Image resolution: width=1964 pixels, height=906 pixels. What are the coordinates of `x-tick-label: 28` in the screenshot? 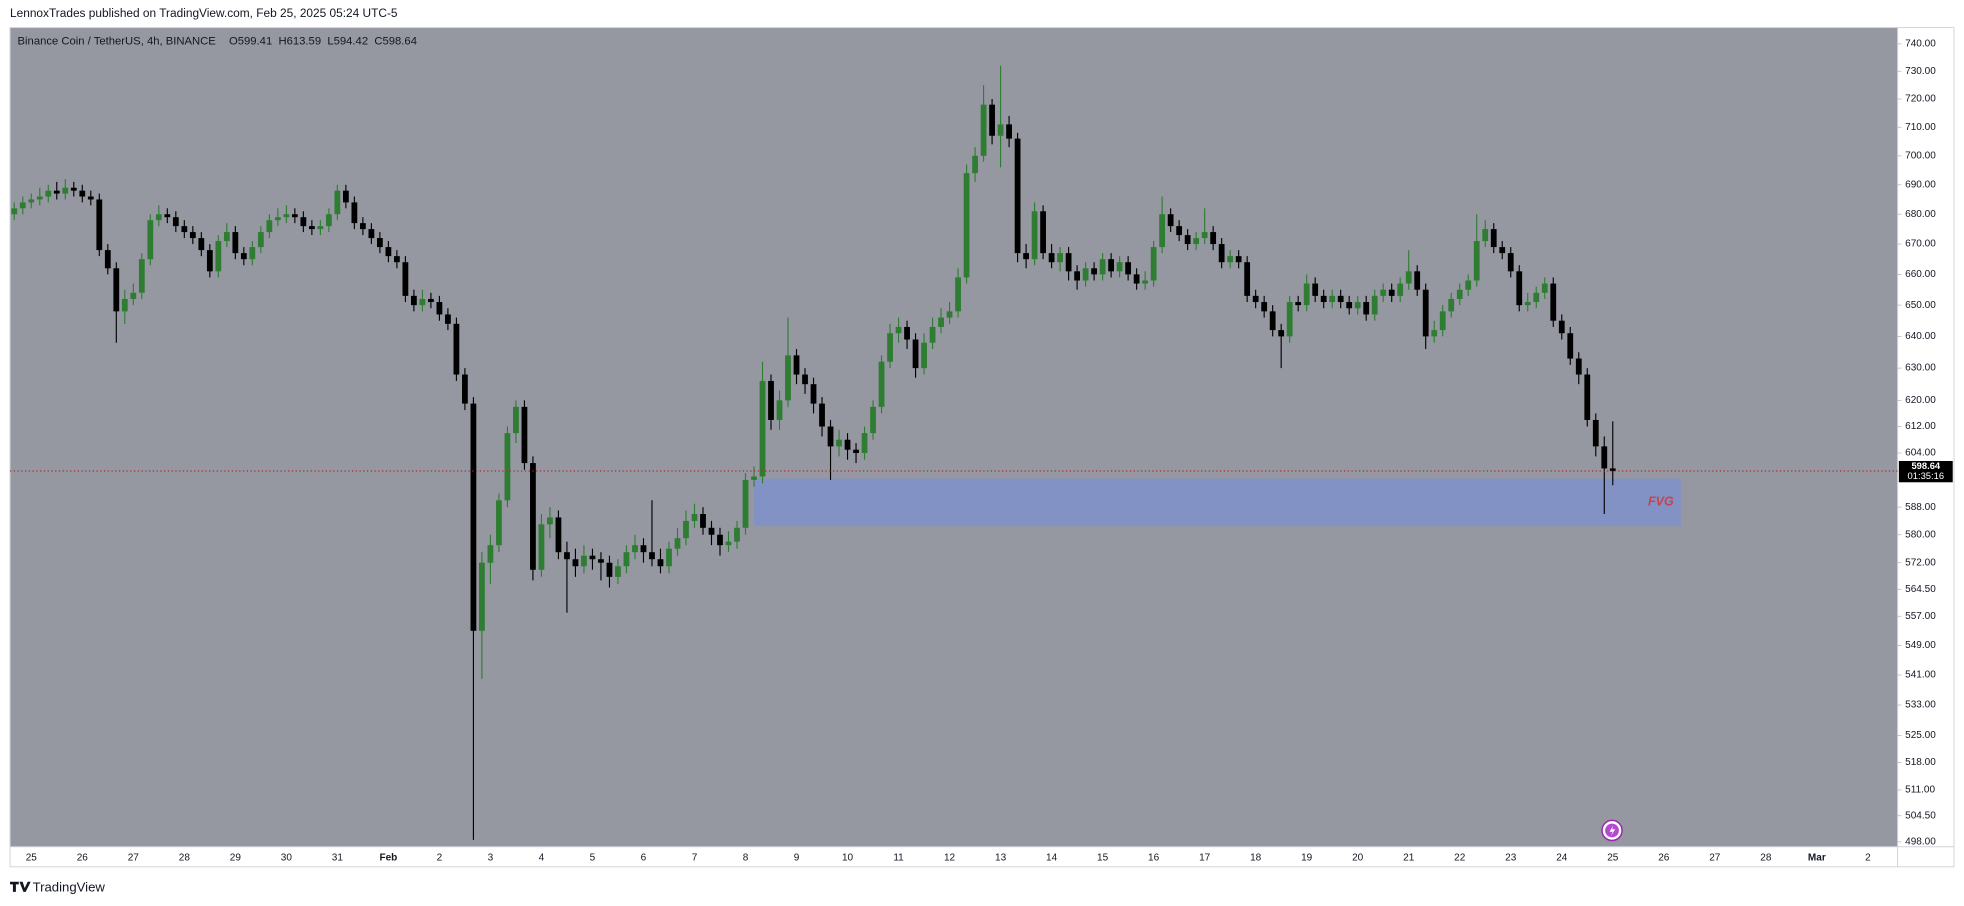 It's located at (1766, 858).